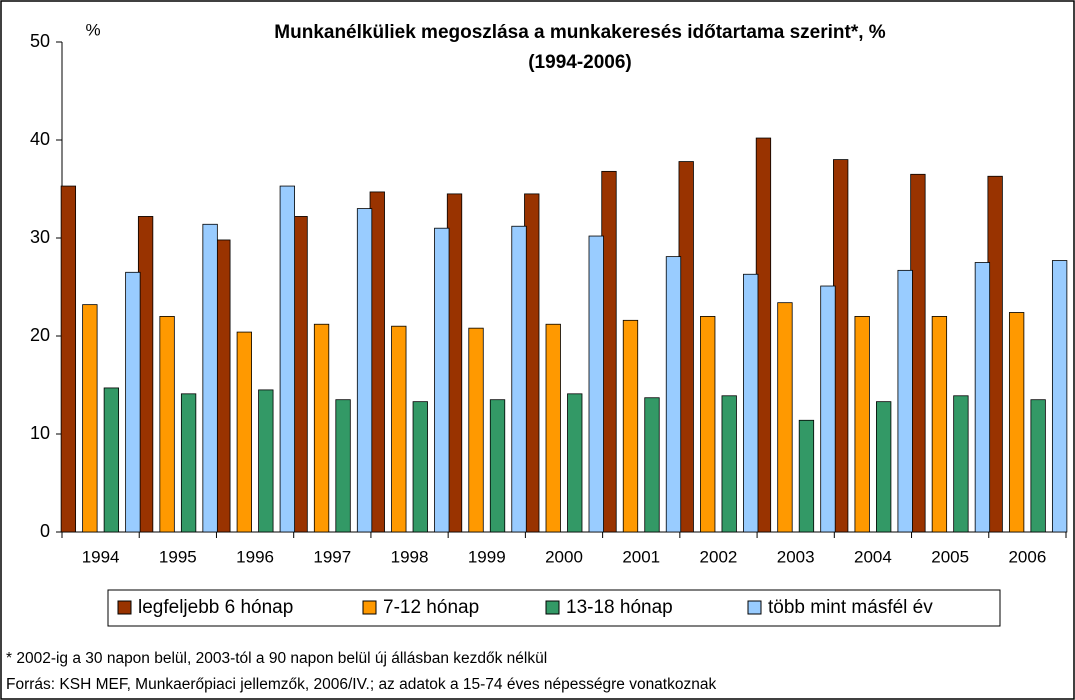  Describe the element at coordinates (580, 62) in the screenshot. I see `chart-subtitle: (1994-2006)` at that location.